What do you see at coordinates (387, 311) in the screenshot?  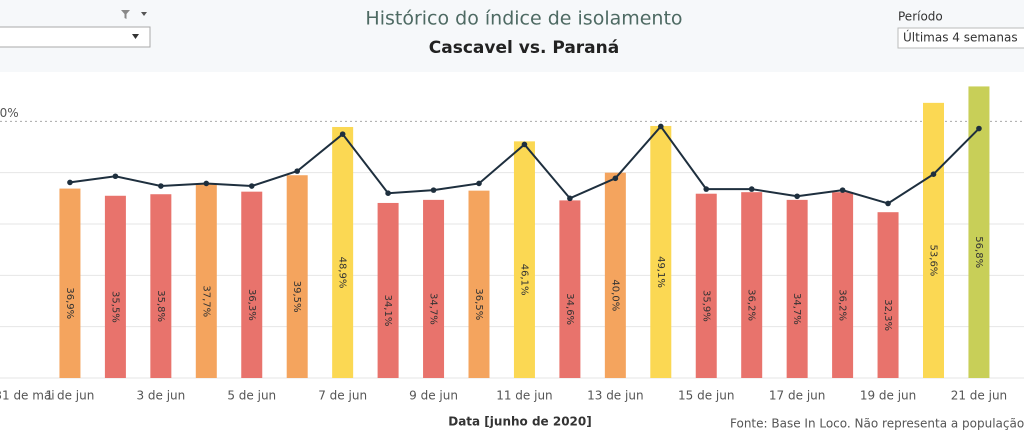 I see `value-label: 34,1%` at bounding box center [387, 311].